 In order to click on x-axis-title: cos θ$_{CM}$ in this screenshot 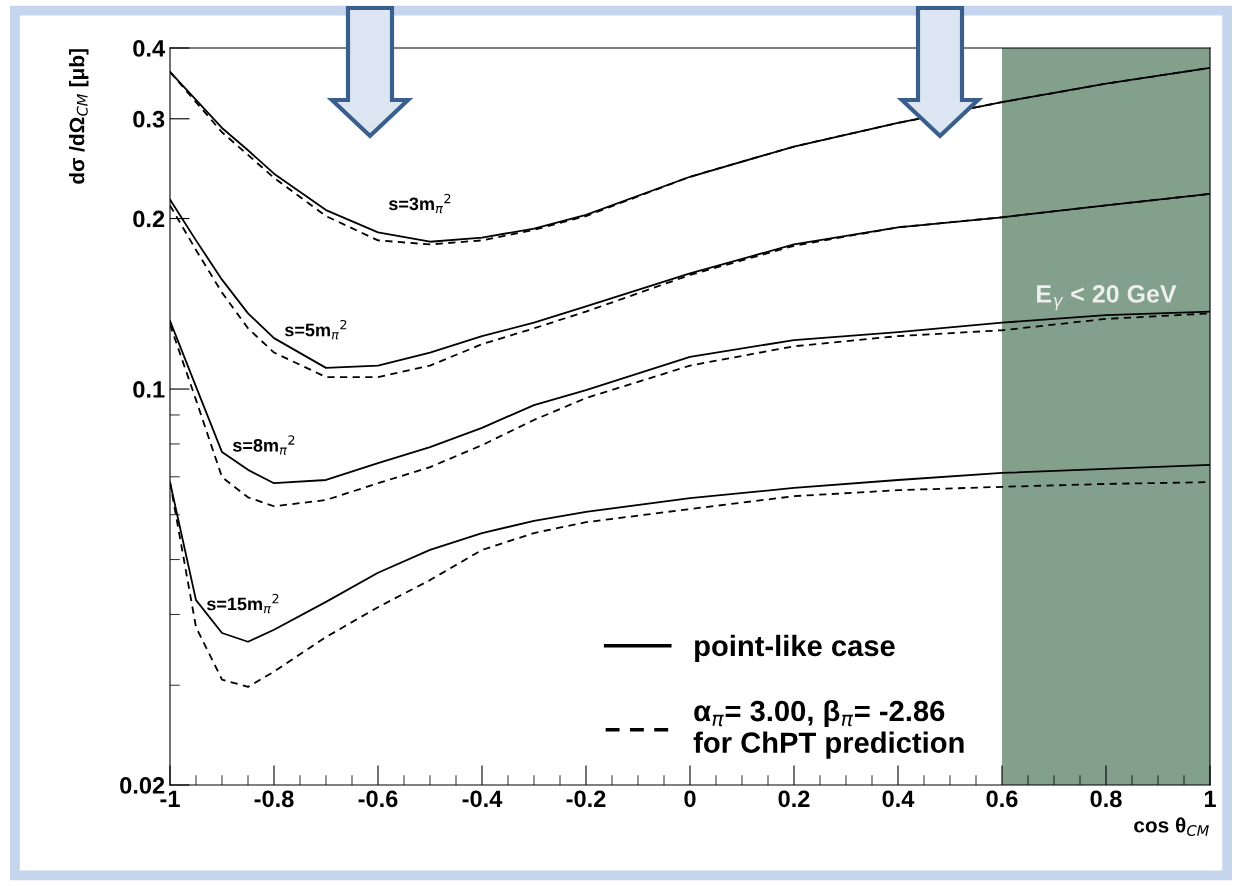, I will do `click(1171, 827)`.